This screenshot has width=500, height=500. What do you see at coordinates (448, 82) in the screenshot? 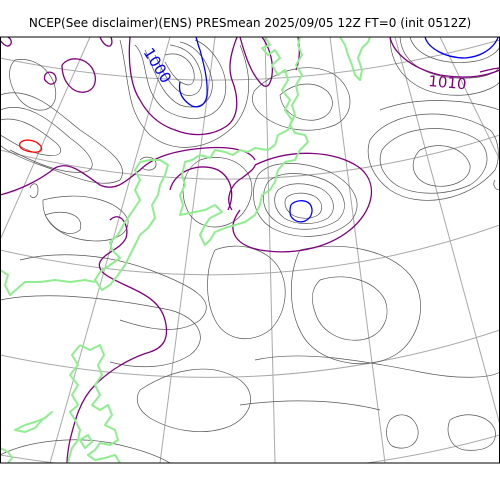
I see `contour-label-1010: 1010` at bounding box center [448, 82].